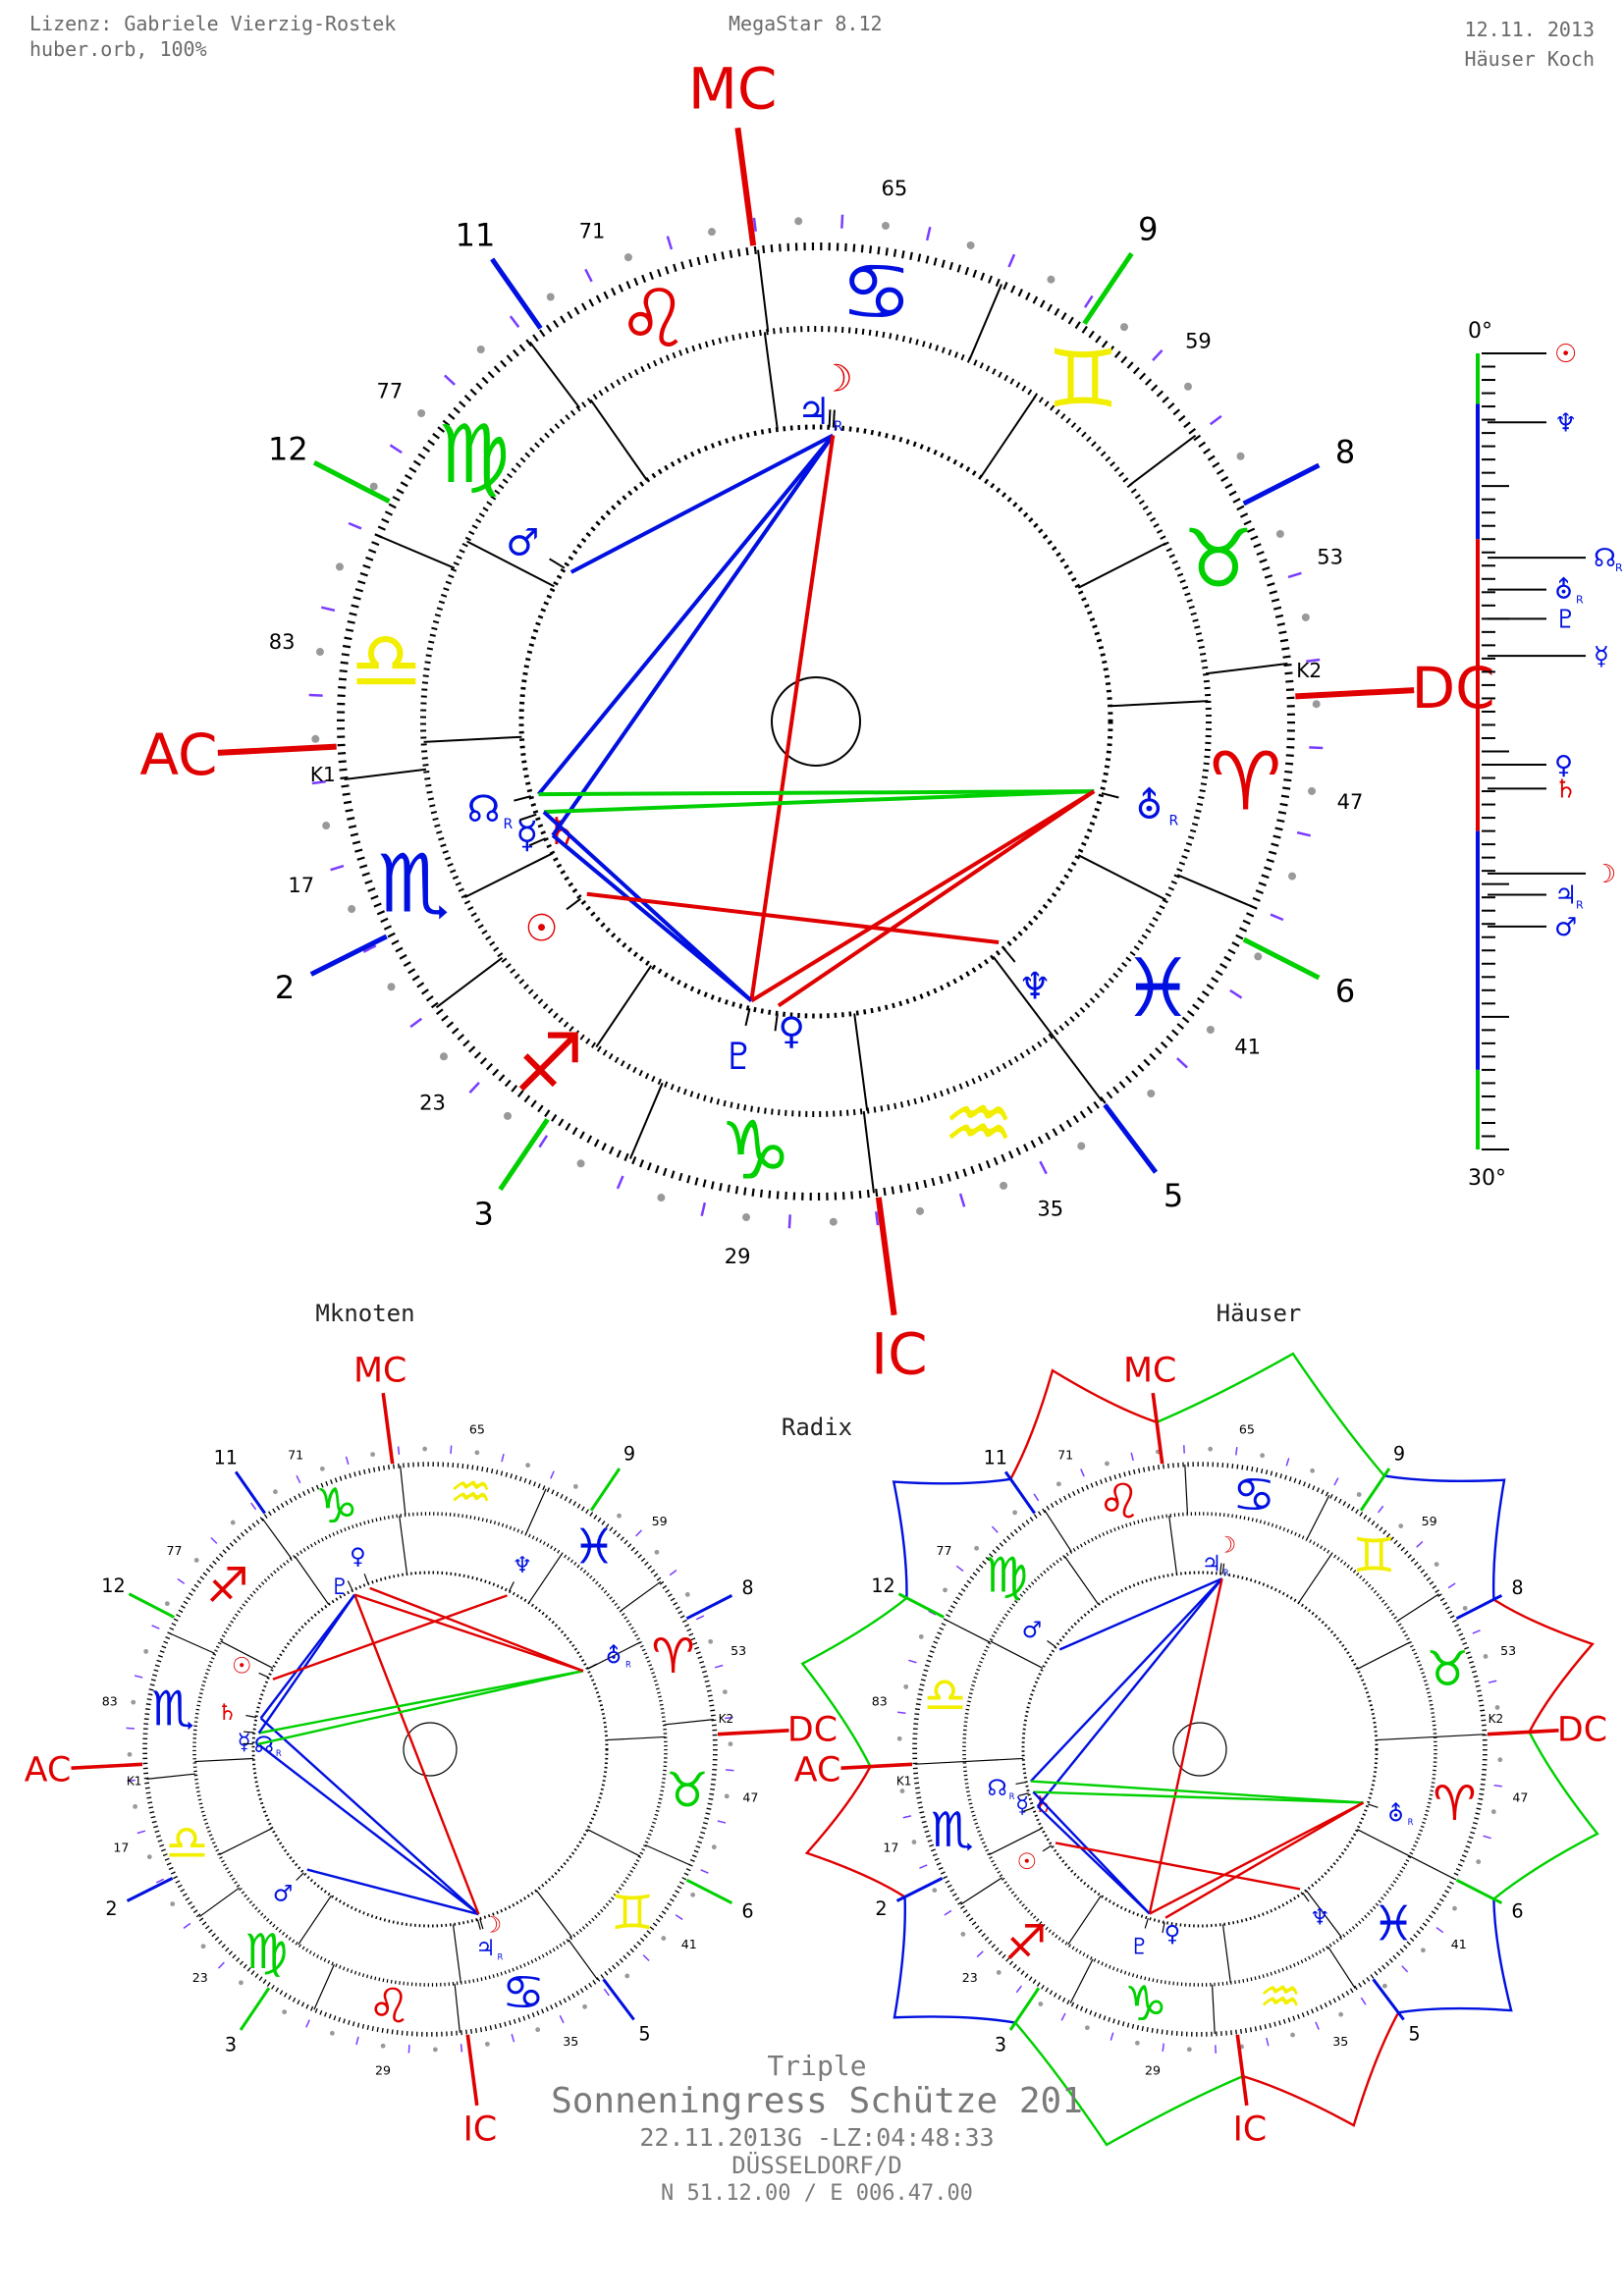  What do you see at coordinates (279, 1753) in the screenshot?
I see `retrograde-mark: R` at bounding box center [279, 1753].